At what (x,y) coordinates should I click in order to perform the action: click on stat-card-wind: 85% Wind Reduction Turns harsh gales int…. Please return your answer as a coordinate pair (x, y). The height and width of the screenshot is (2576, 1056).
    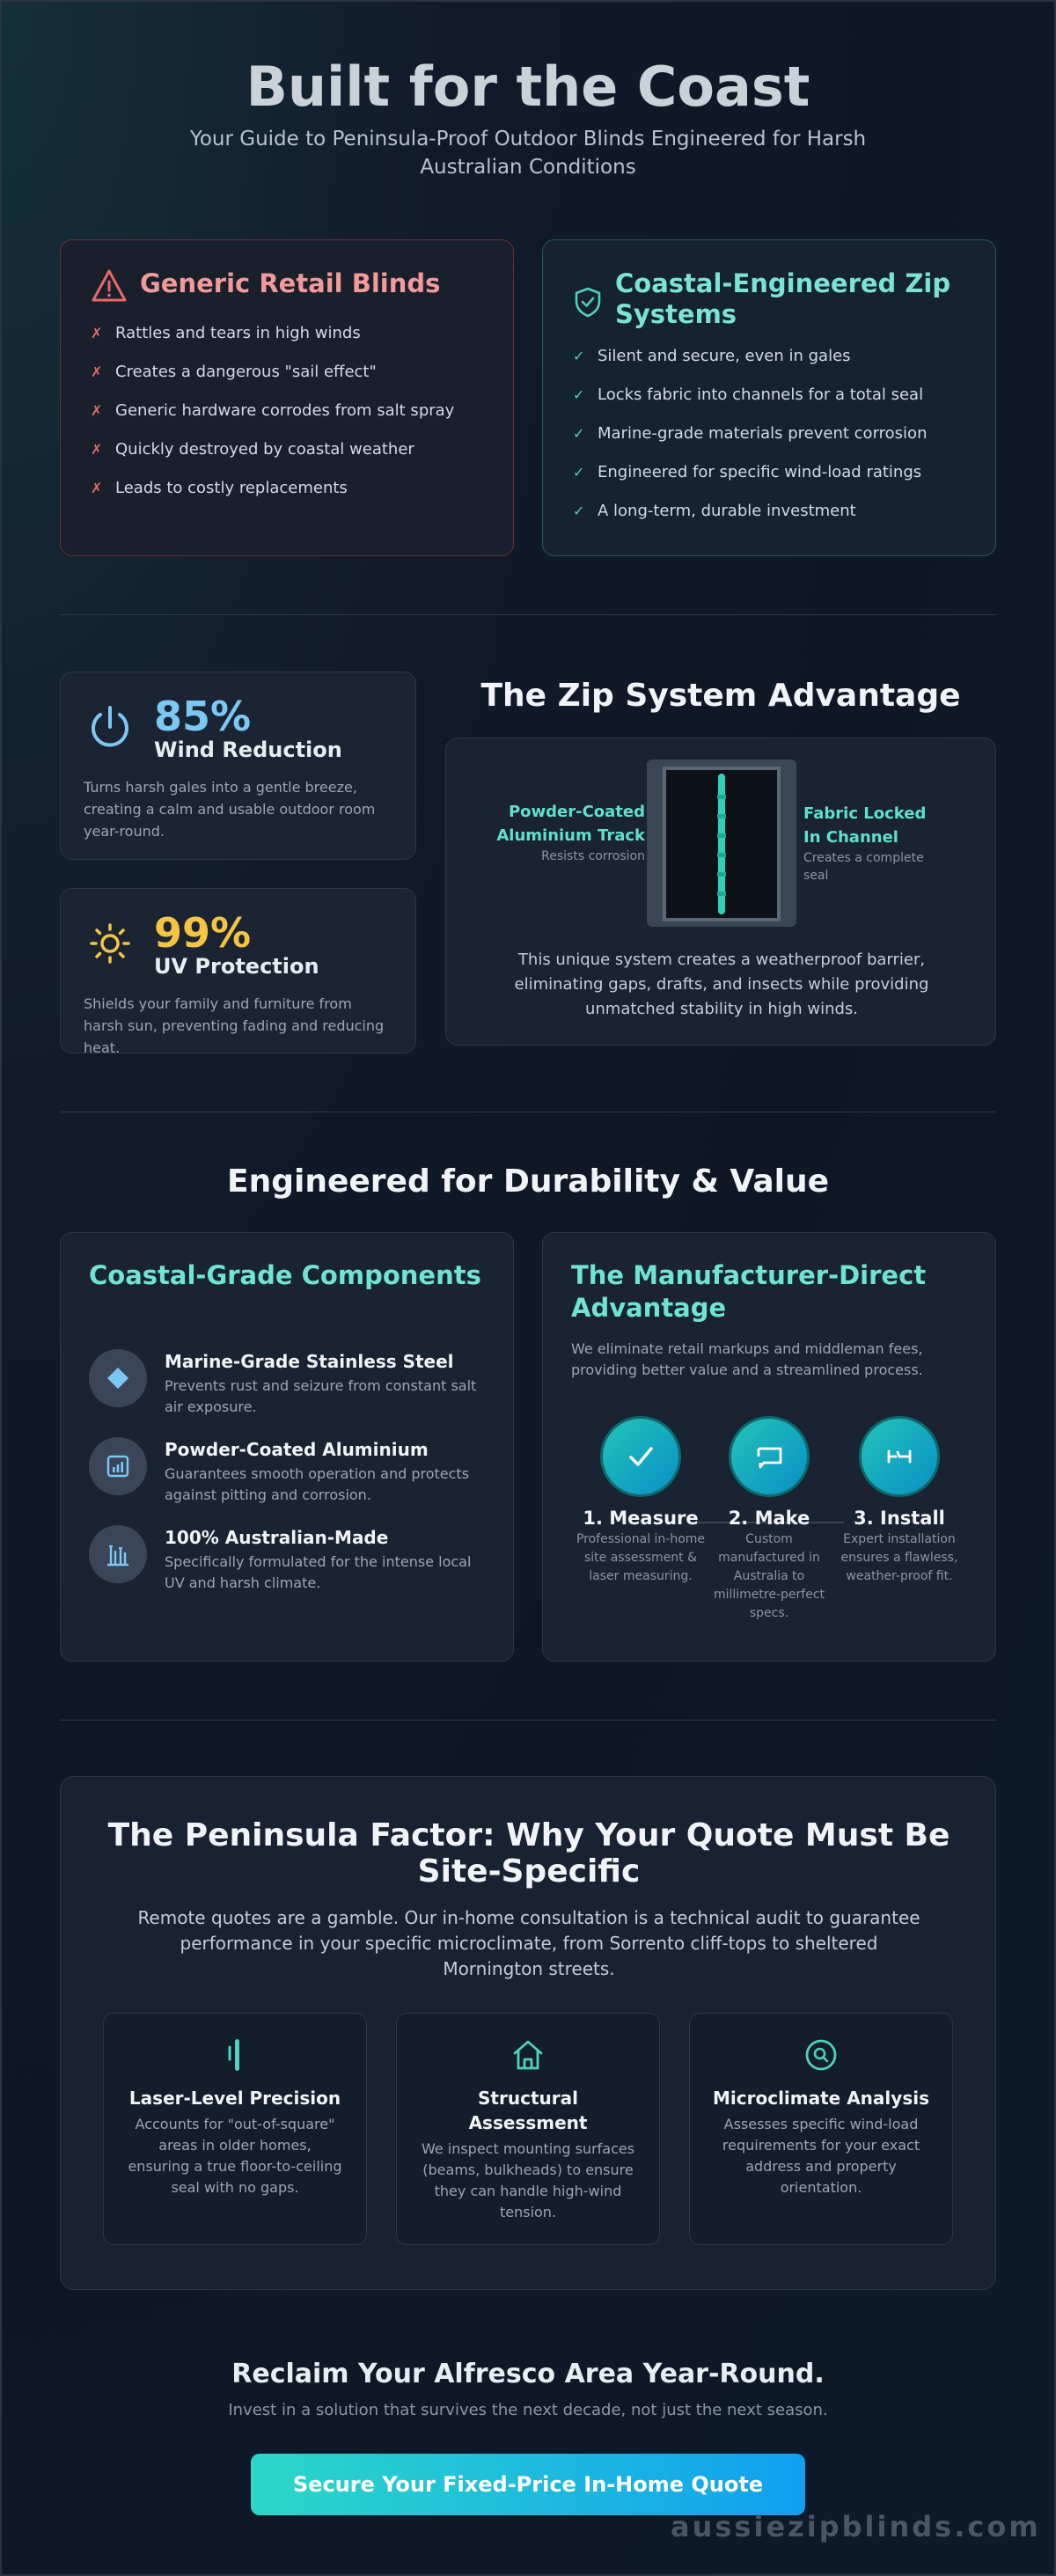
    Looking at the image, I should click on (238, 766).